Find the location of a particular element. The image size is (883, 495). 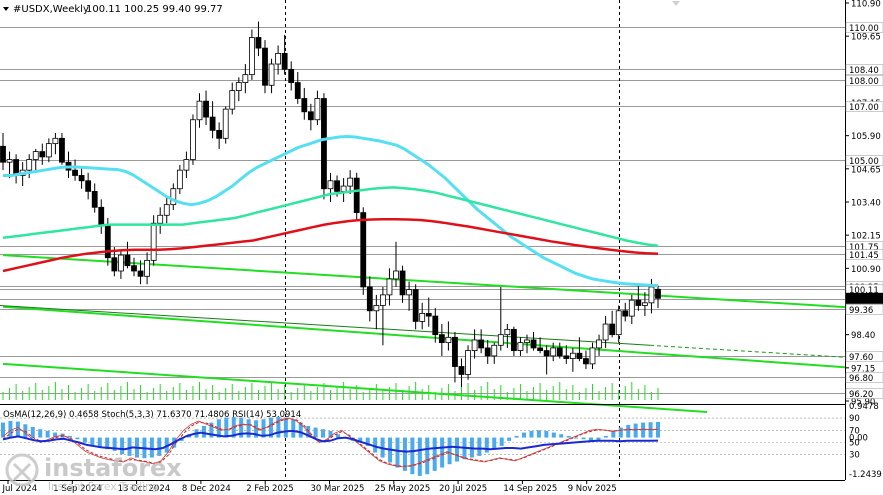

indicator-axis-label: 90 is located at coordinates (854, 419).